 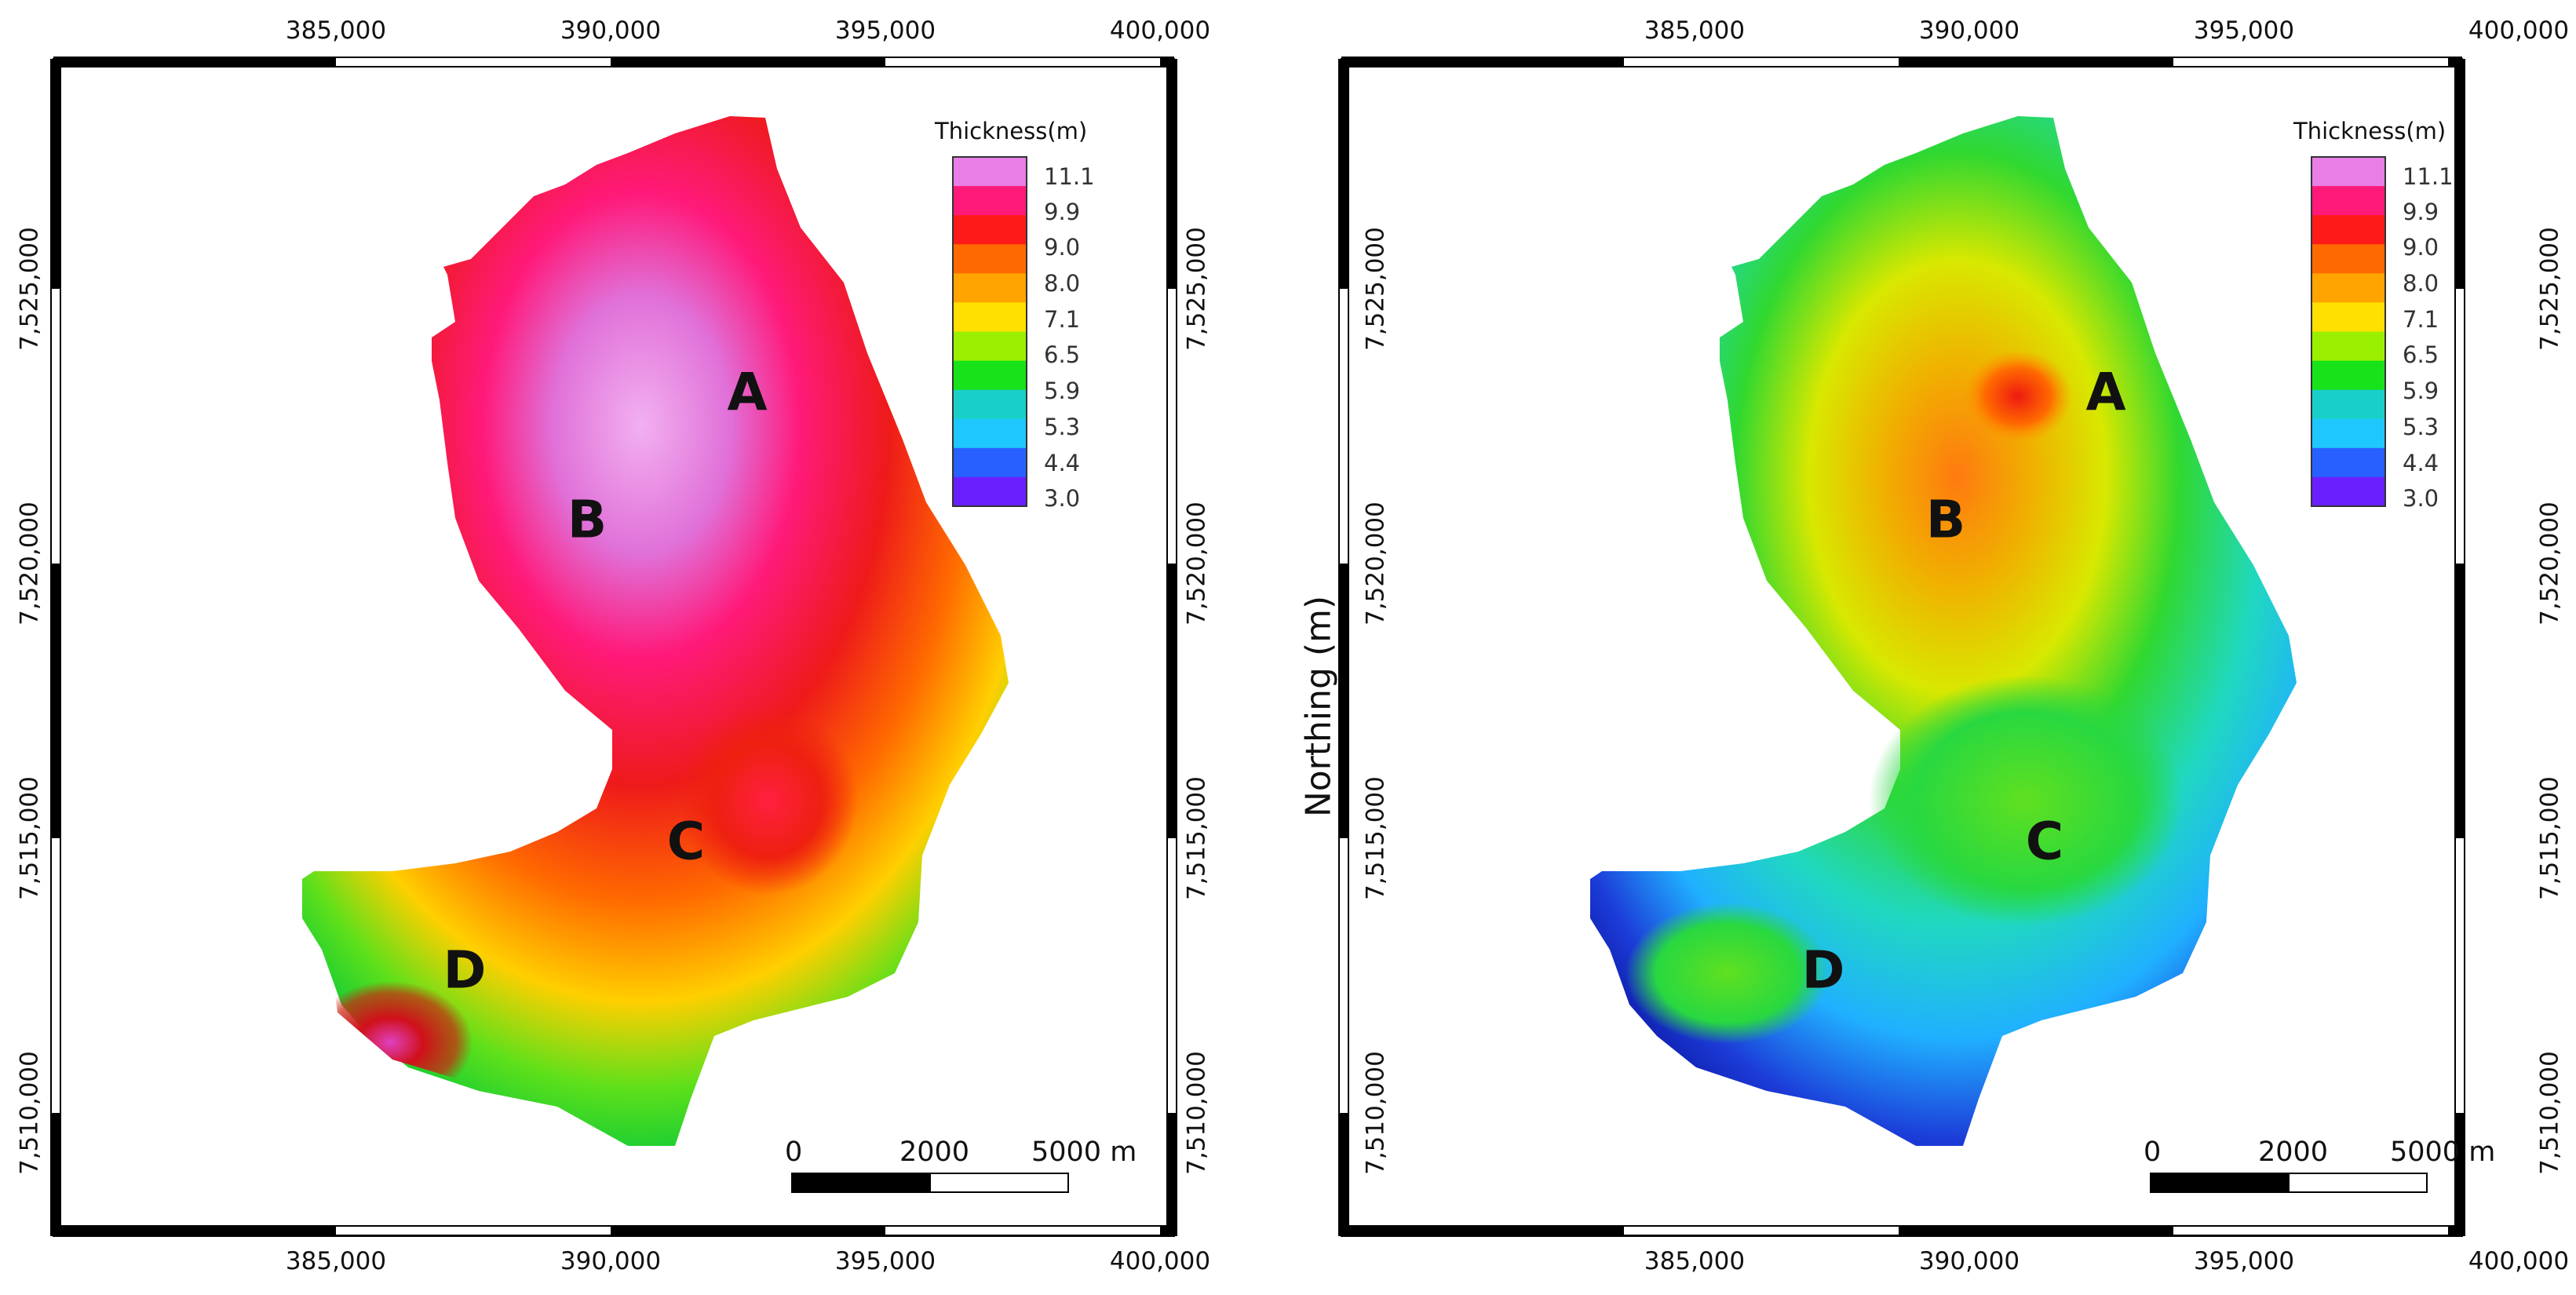 What do you see at coordinates (2421, 463) in the screenshot?
I see `legend-label: 4.4` at bounding box center [2421, 463].